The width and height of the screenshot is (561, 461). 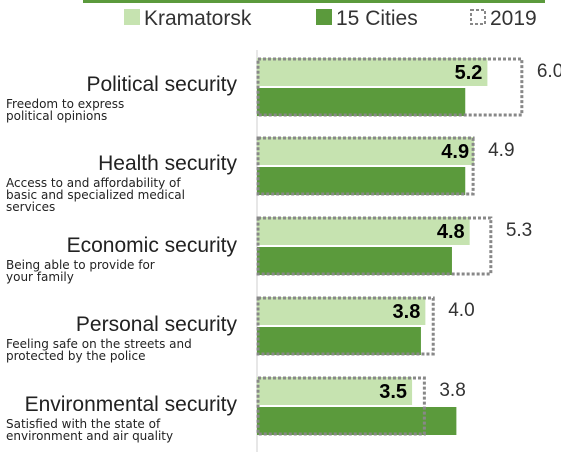 I want to click on value-label-kramatorsk: 4.8, so click(x=451, y=232).